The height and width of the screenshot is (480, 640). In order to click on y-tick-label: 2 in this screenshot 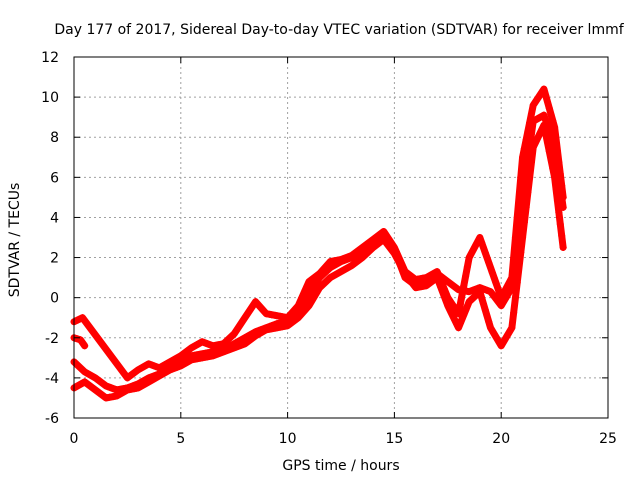, I will do `click(54, 259)`.